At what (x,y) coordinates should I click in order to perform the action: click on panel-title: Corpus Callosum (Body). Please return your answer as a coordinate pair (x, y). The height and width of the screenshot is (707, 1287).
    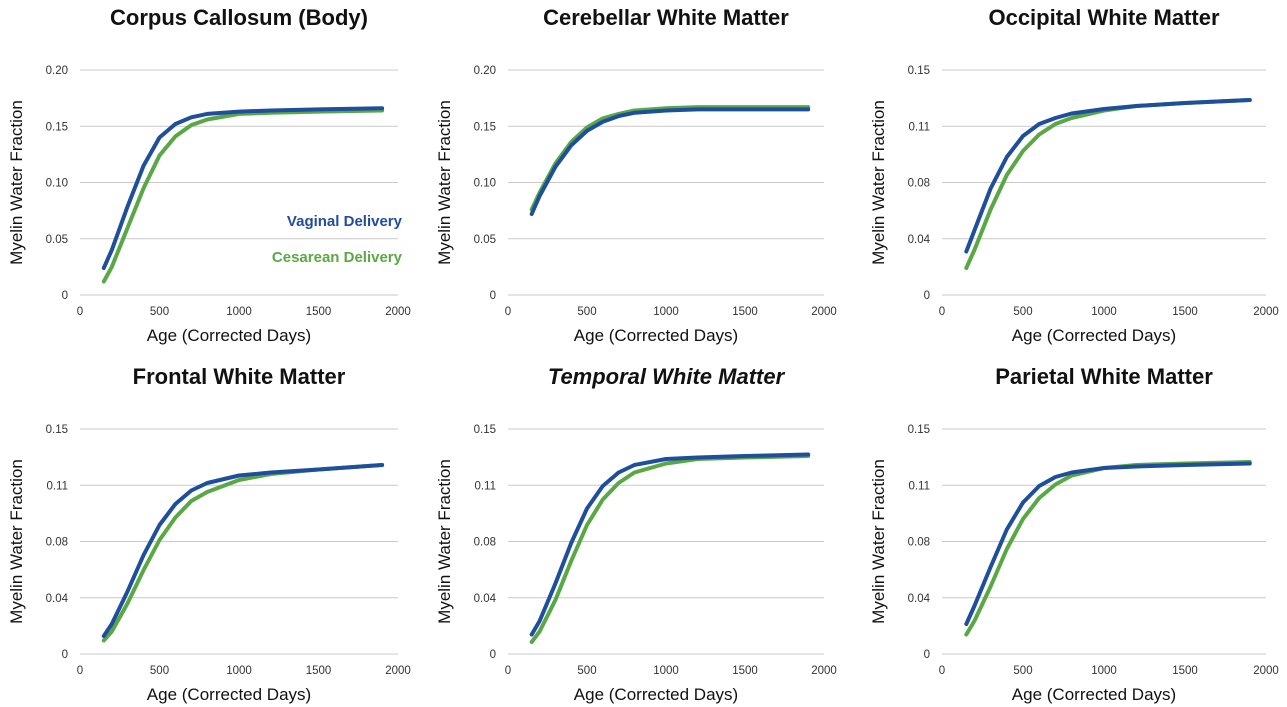
    Looking at the image, I should click on (239, 17).